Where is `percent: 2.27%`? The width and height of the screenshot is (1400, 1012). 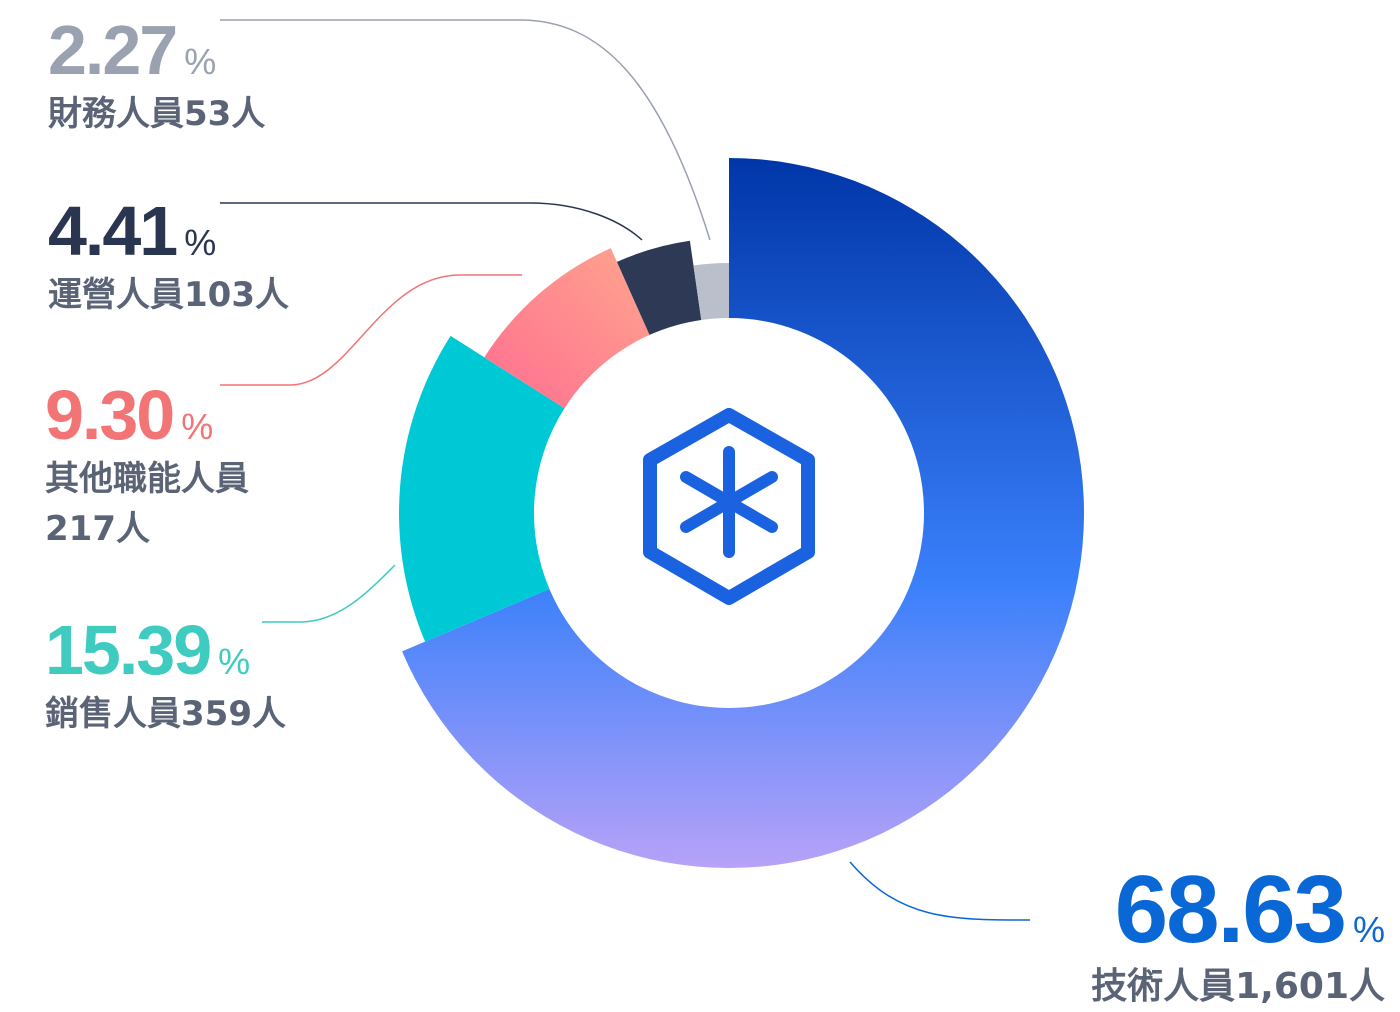 percent: 2.27% is located at coordinates (156, 50).